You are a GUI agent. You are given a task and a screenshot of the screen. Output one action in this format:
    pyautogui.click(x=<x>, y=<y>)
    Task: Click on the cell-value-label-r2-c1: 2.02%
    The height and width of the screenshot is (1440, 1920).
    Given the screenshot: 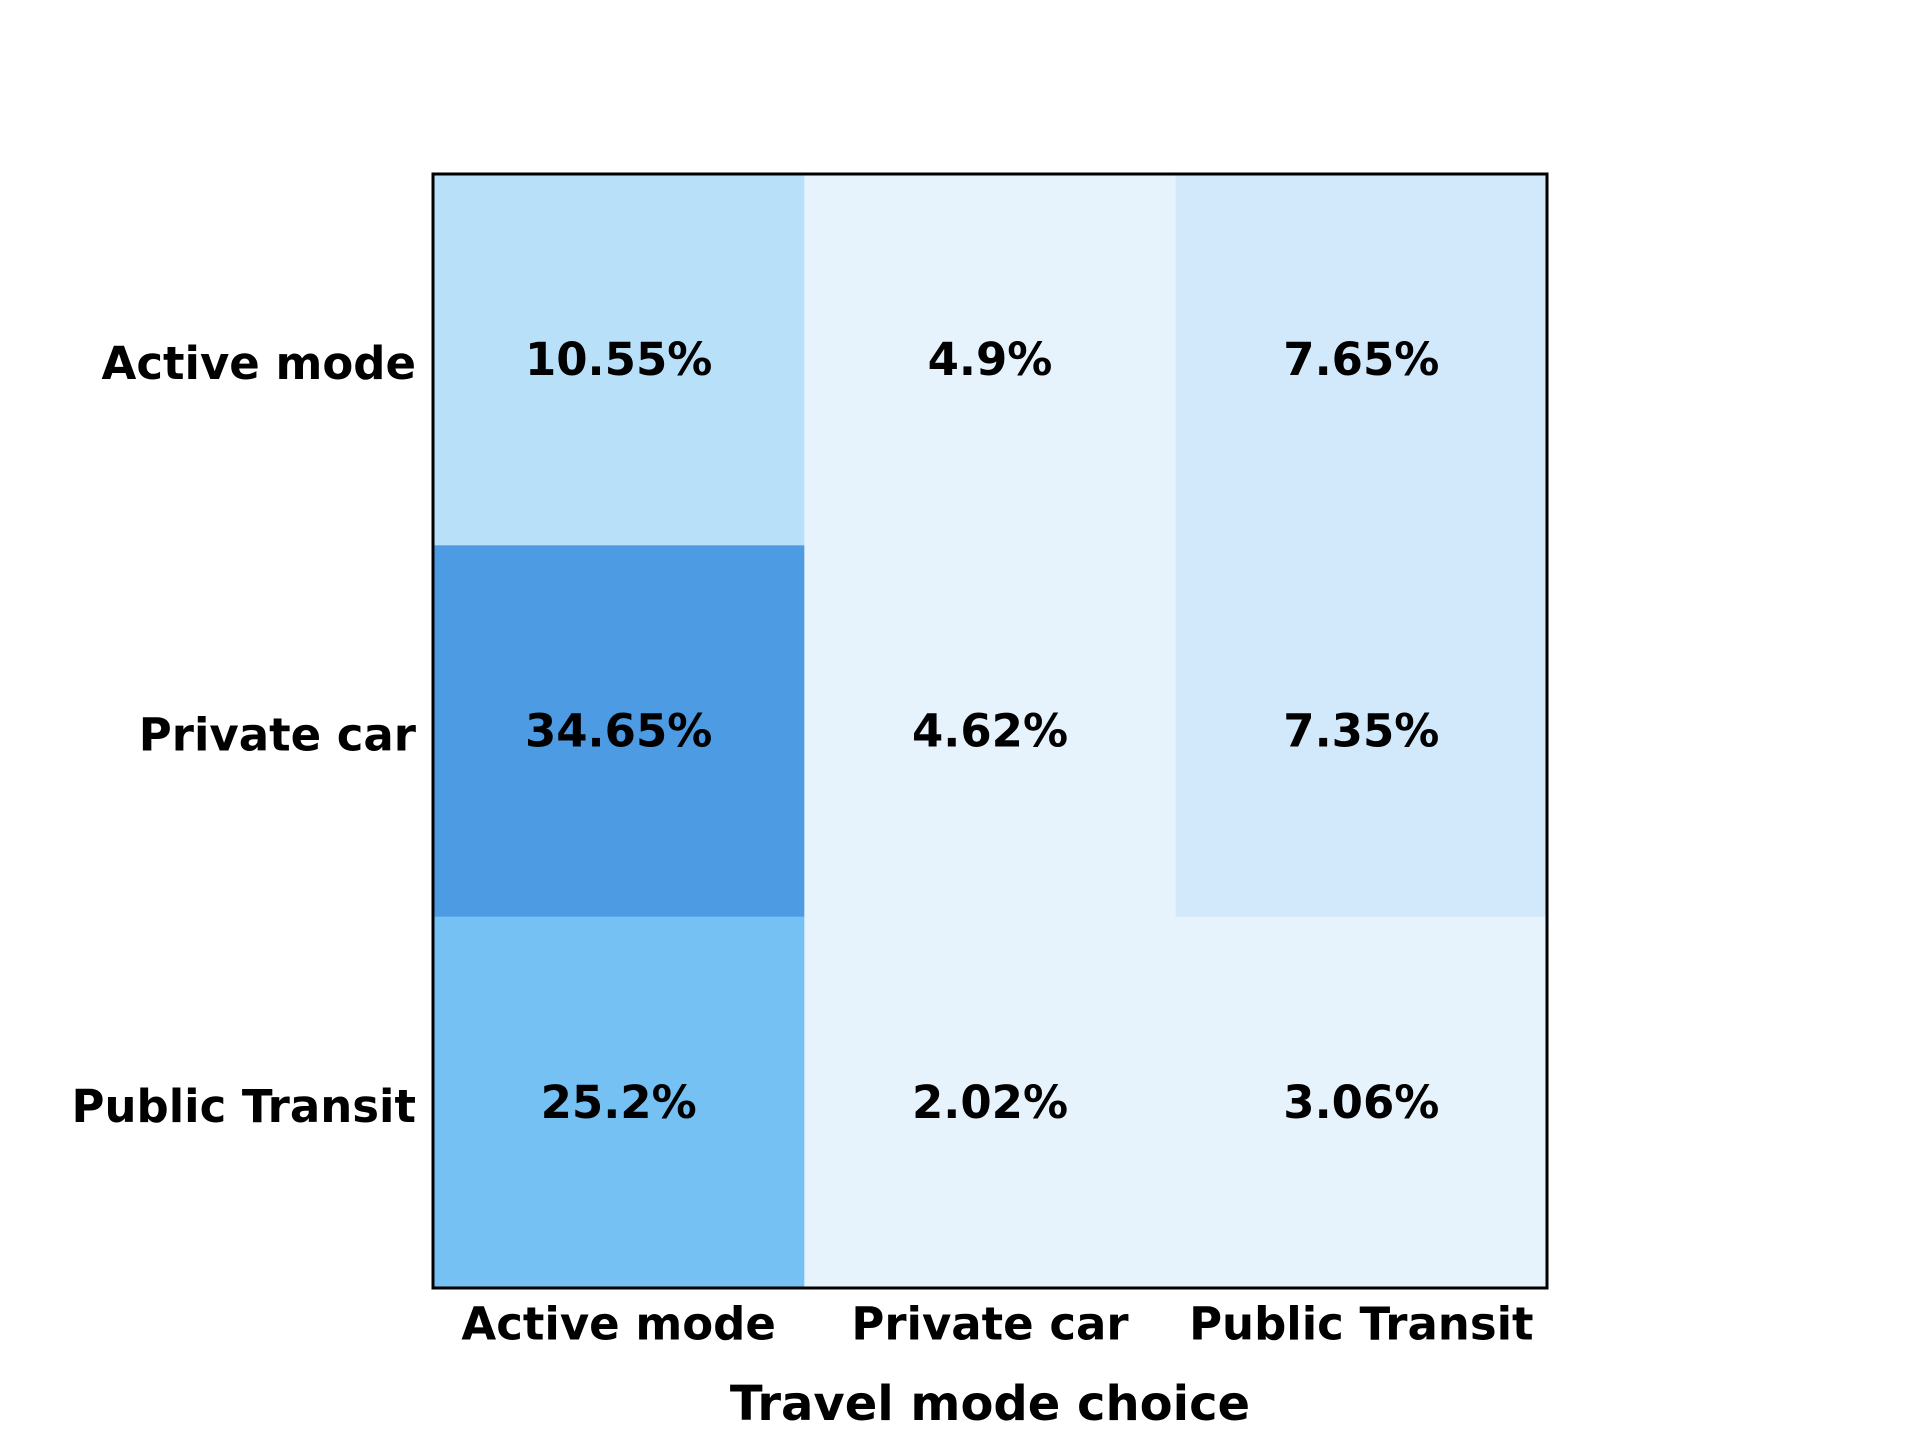 What is the action you would take?
    pyautogui.click(x=990, y=1102)
    